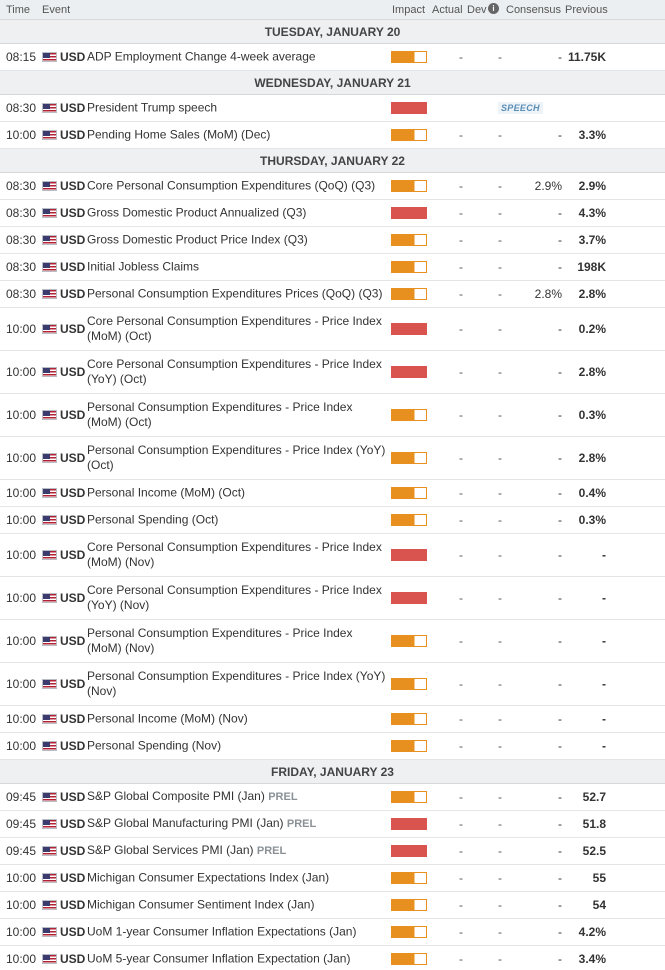 This screenshot has width=665, height=970. I want to click on event-name-text: Michigan Consumer Sentiment Index (Jan), so click(201, 904).